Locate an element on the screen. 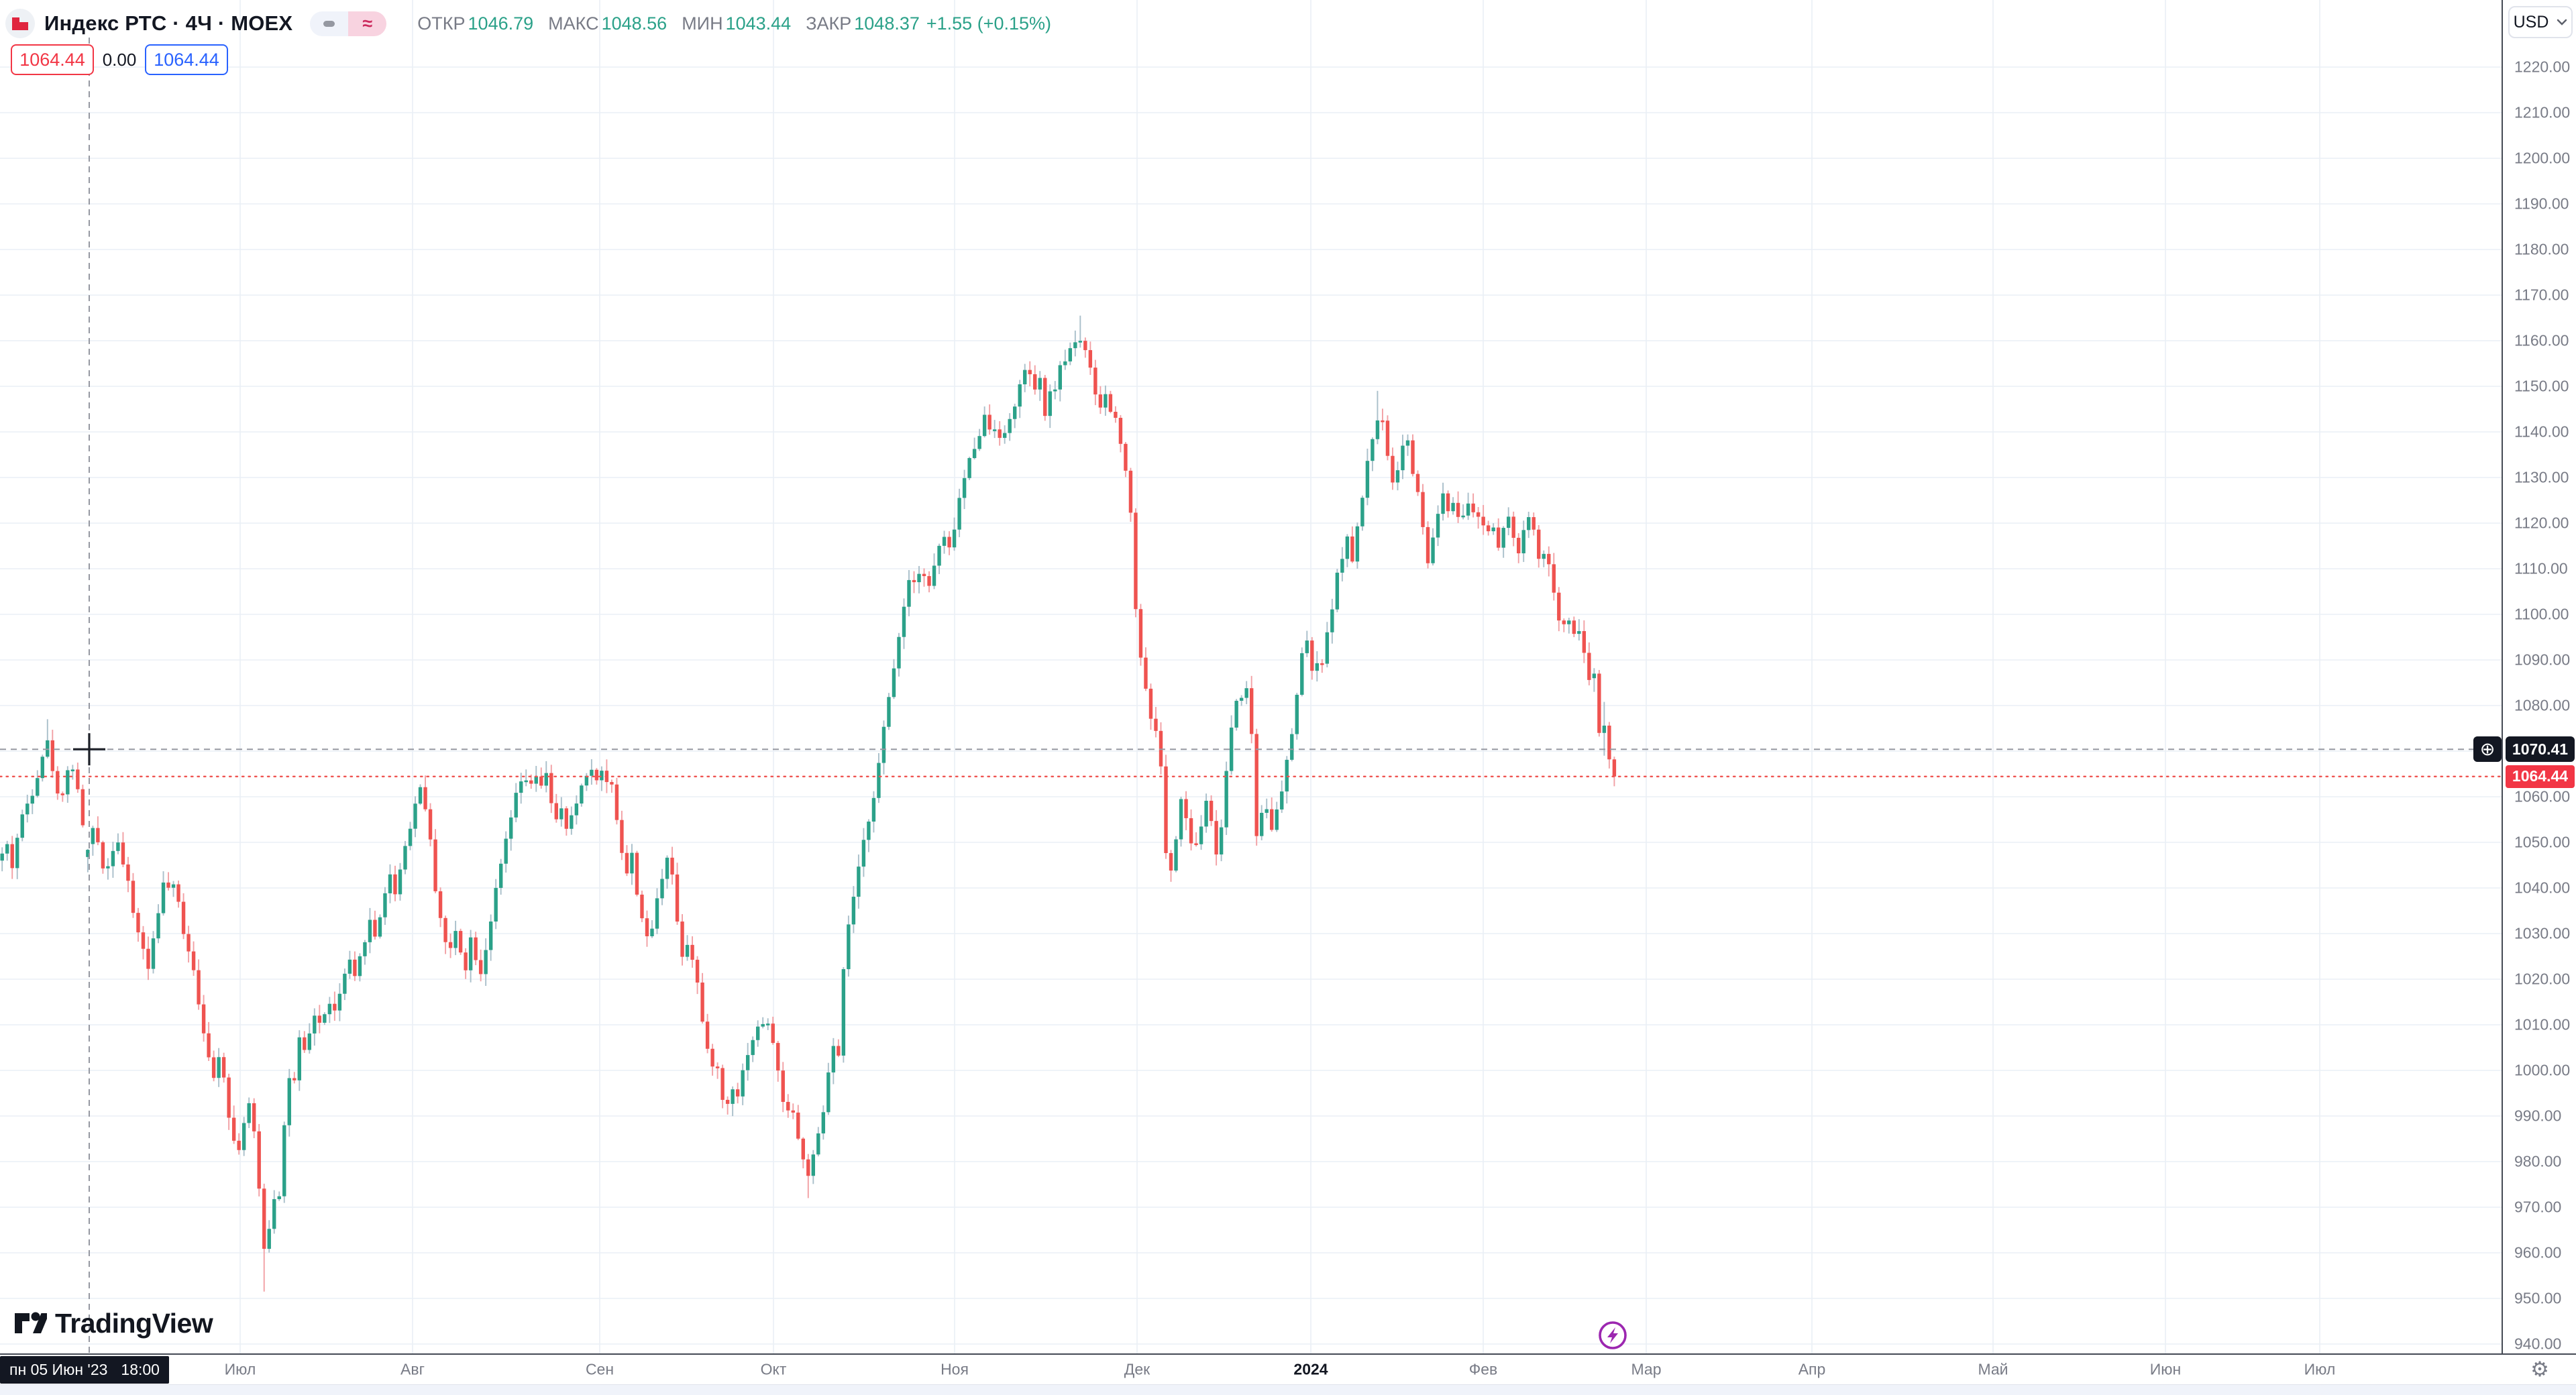  price-tick-label: 950.00 is located at coordinates (2538, 1298).